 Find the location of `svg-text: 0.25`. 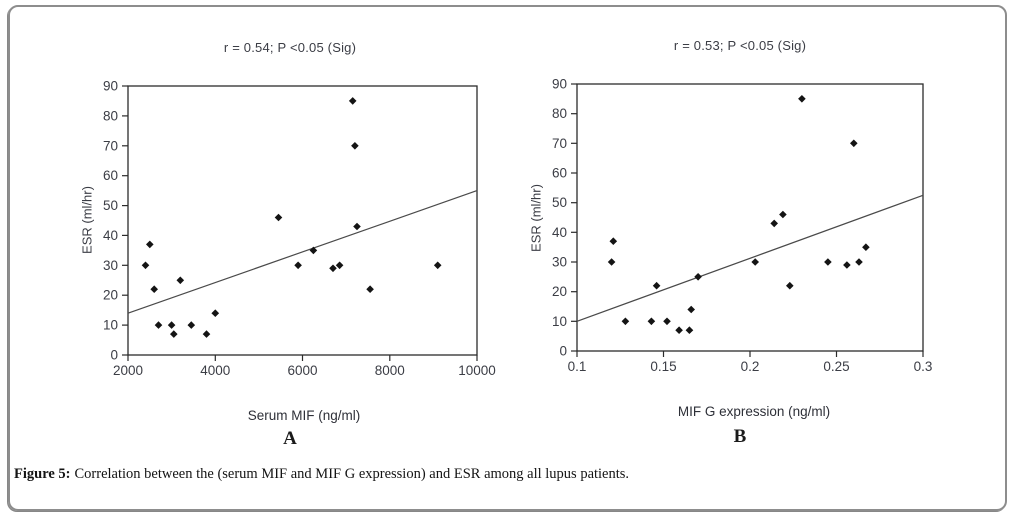

svg-text: 0.25 is located at coordinates (836, 366).